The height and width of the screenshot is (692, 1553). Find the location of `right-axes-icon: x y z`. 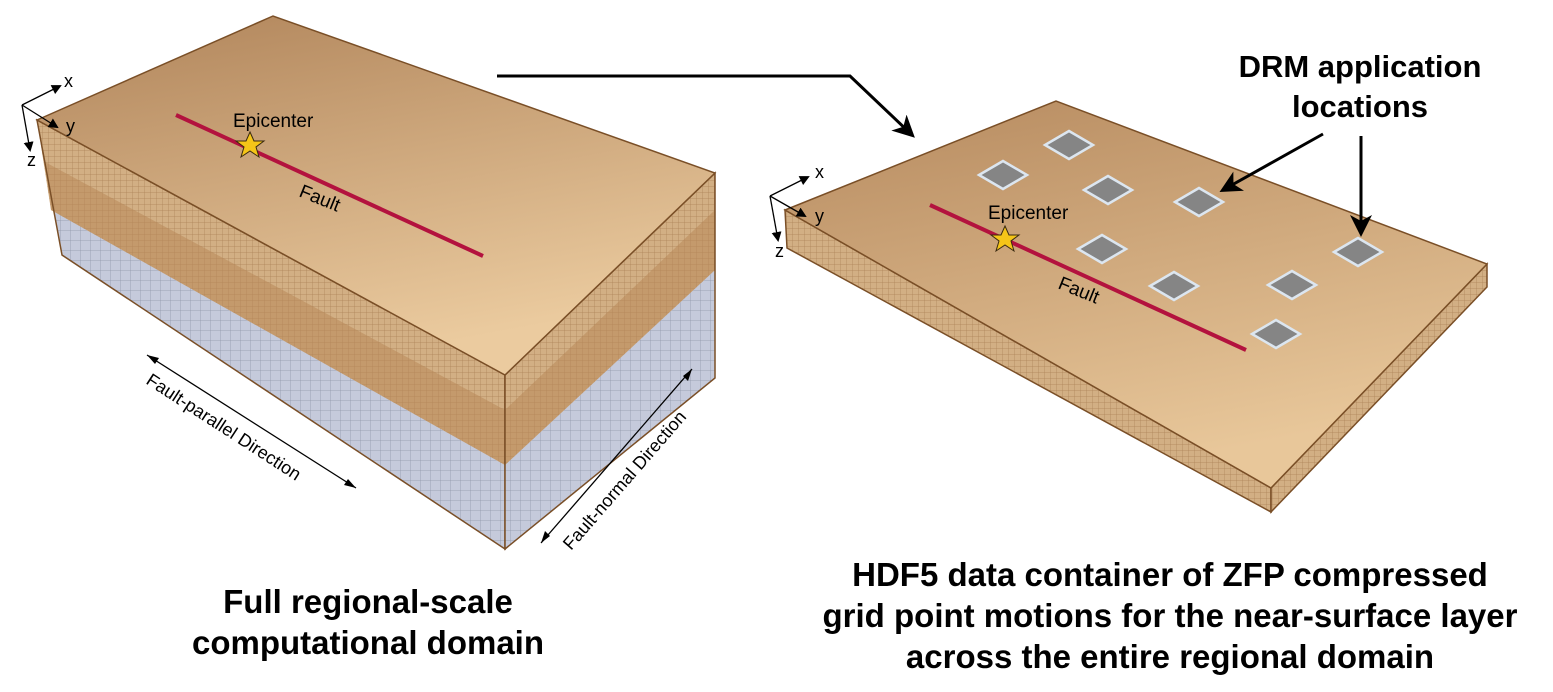

right-axes-icon: x y z is located at coordinates (796, 211).